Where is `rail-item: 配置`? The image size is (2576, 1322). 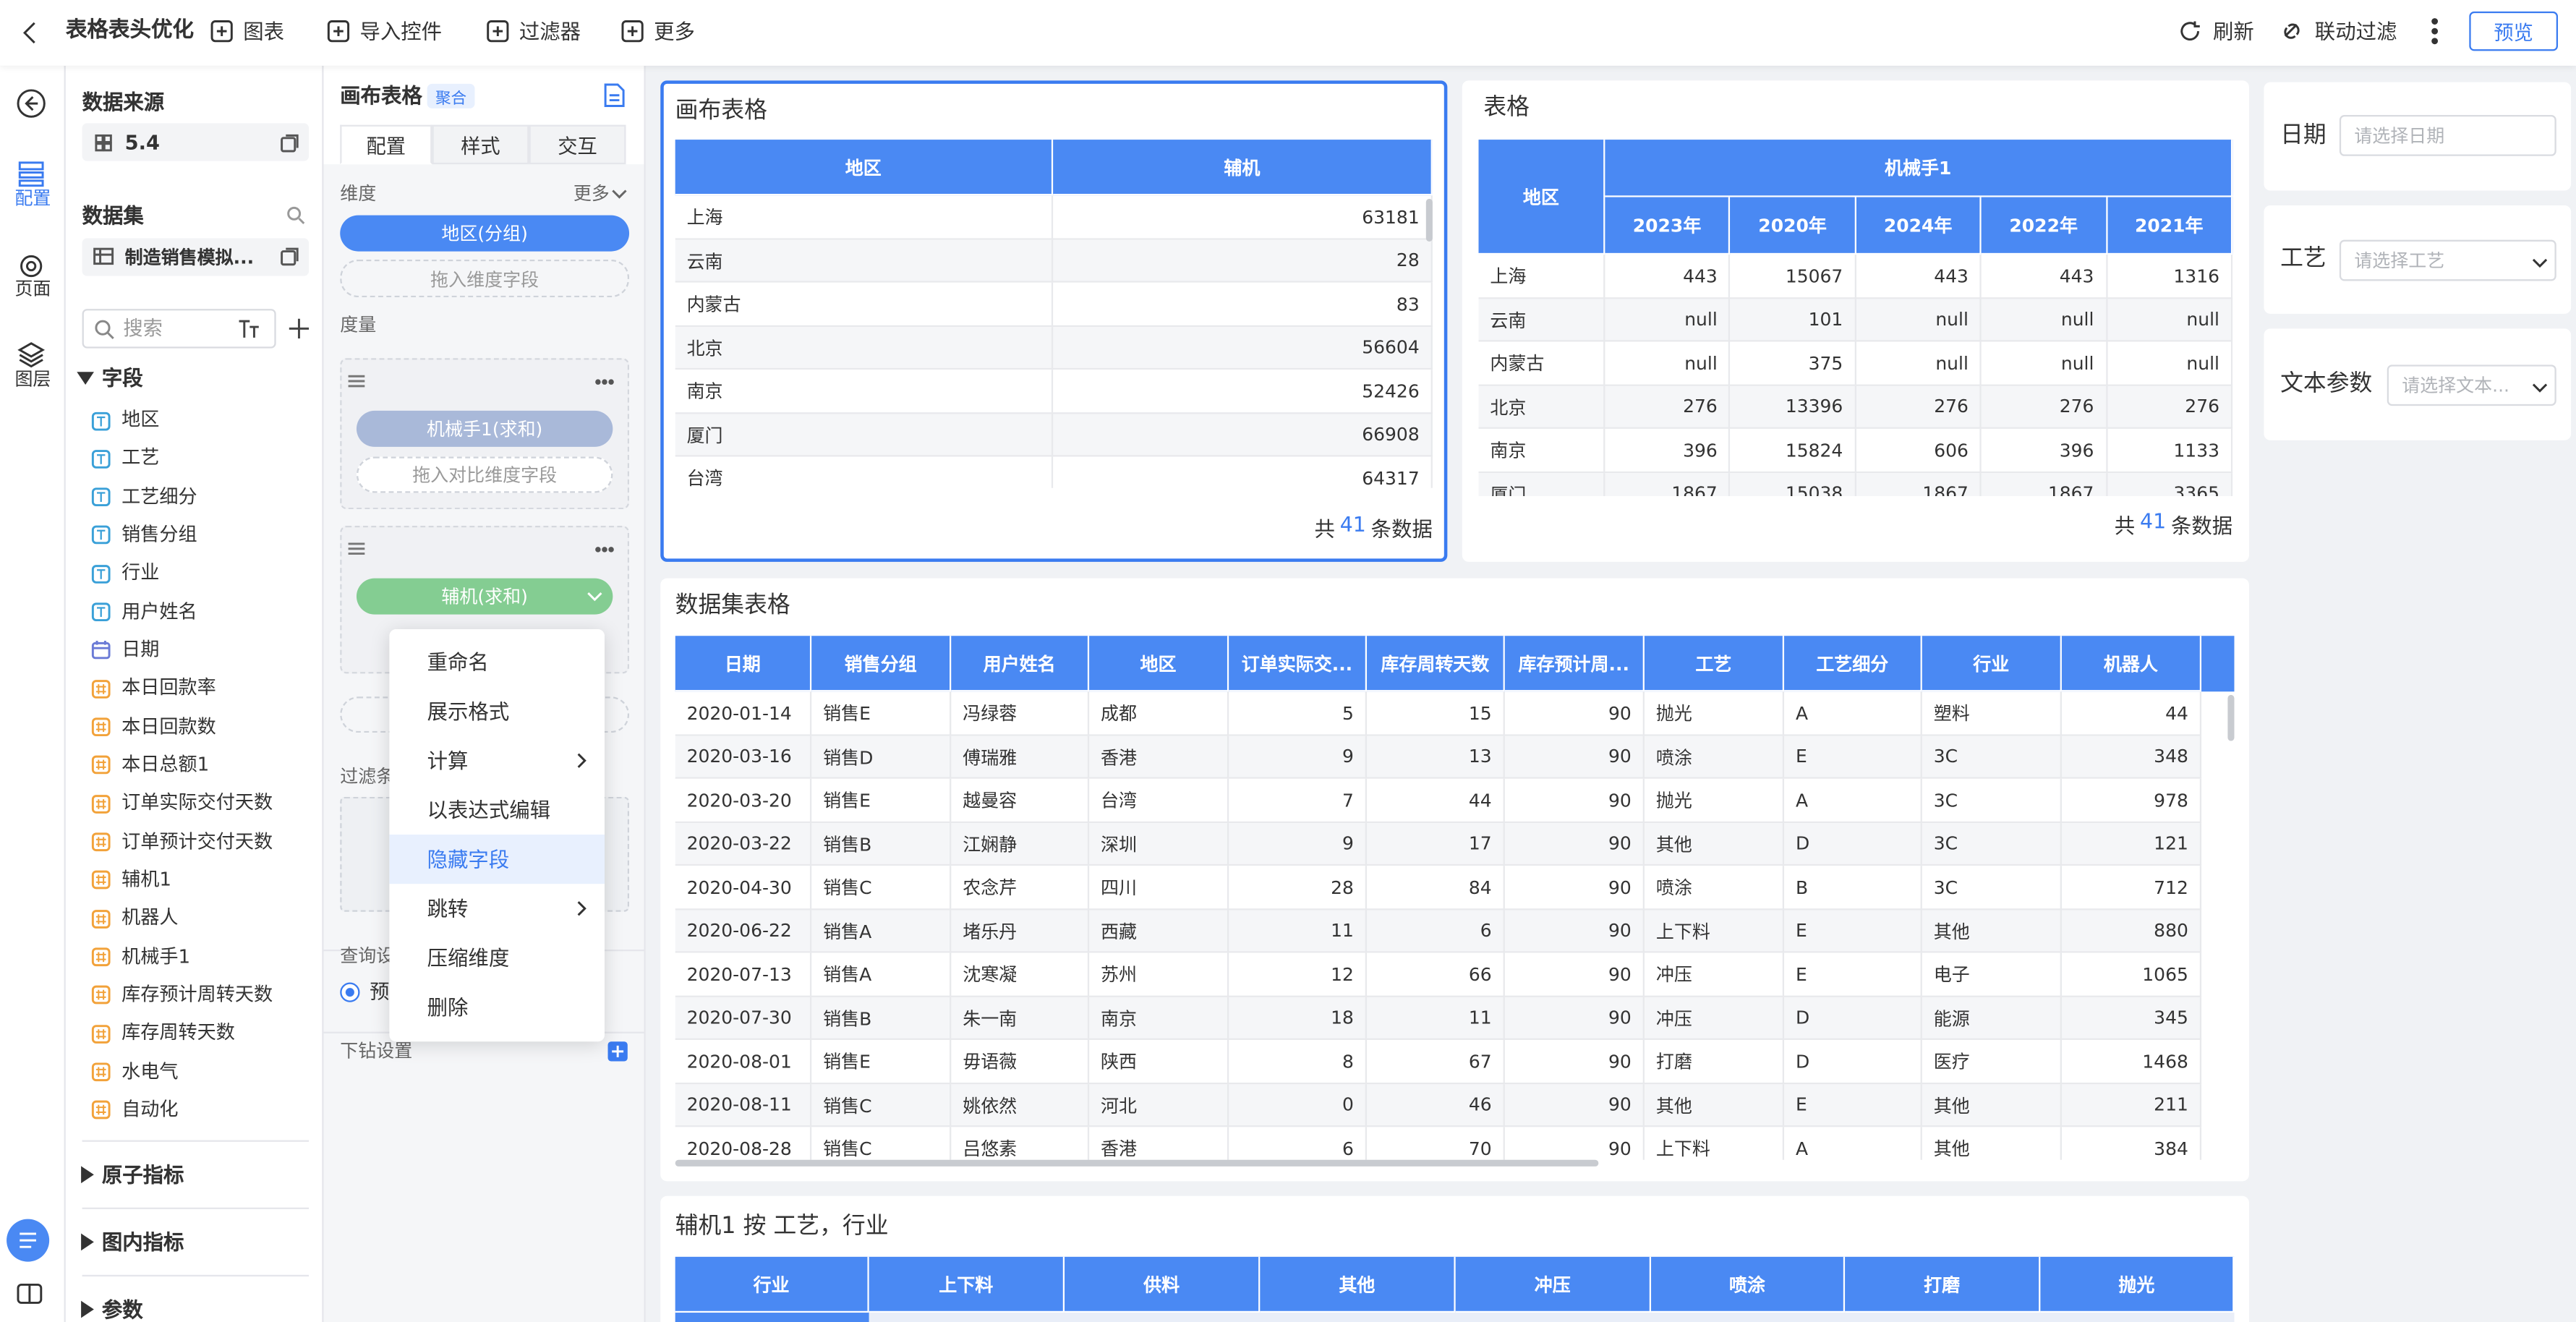
rail-item: 配置 is located at coordinates (32, 198).